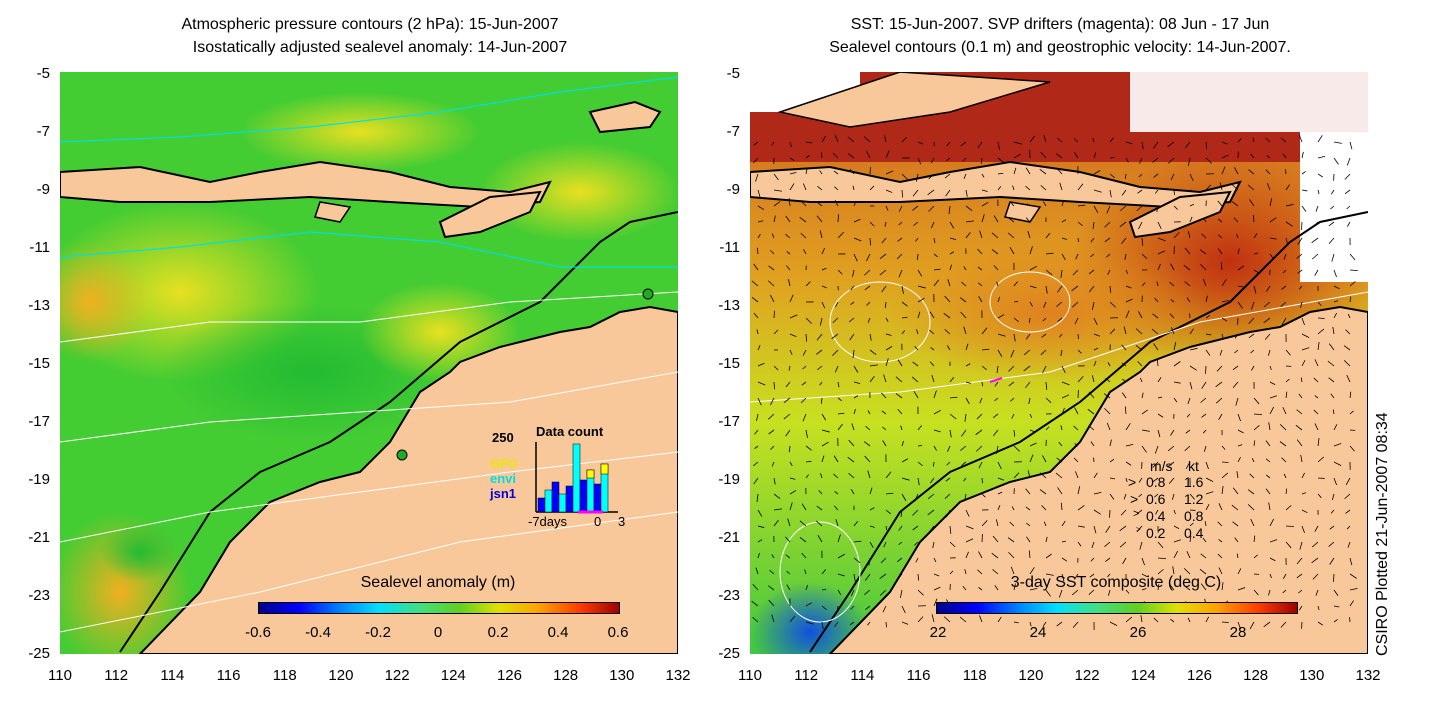 Image resolution: width=1440 pixels, height=720 pixels. I want to click on right-colorbar-title: 3-day SST composite (deg C), so click(1116, 582).